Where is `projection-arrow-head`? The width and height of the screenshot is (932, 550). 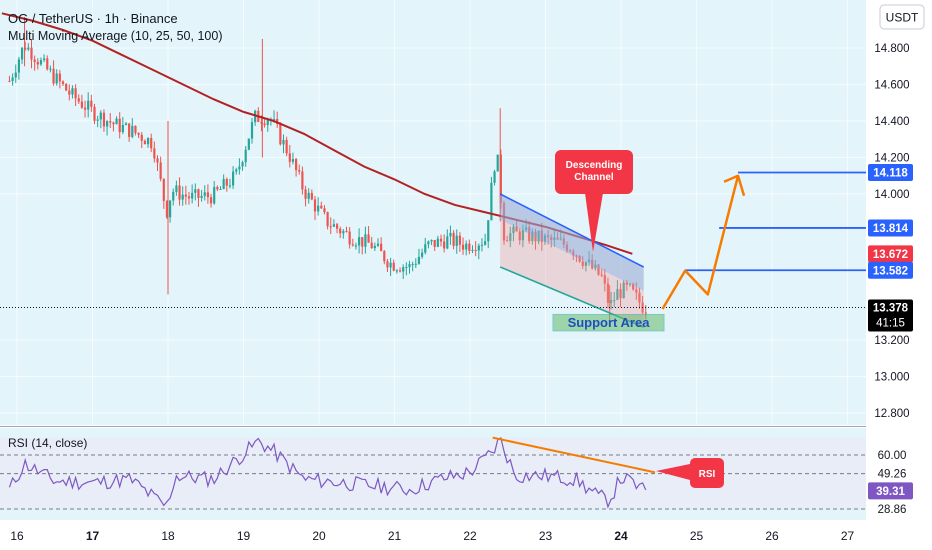 projection-arrow-head is located at coordinates (734, 185).